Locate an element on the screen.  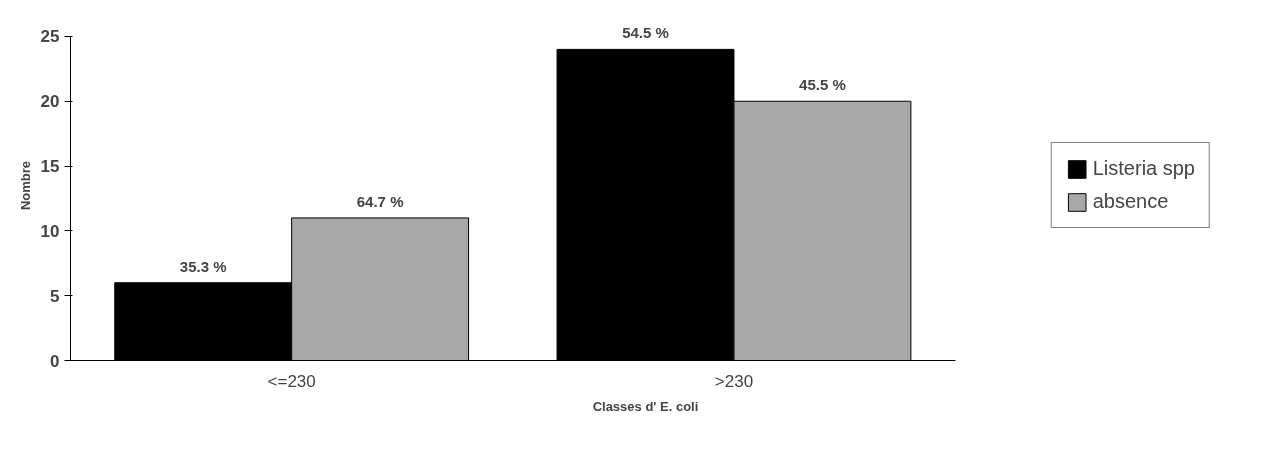
y-tick-label: 15 is located at coordinates (50, 167).